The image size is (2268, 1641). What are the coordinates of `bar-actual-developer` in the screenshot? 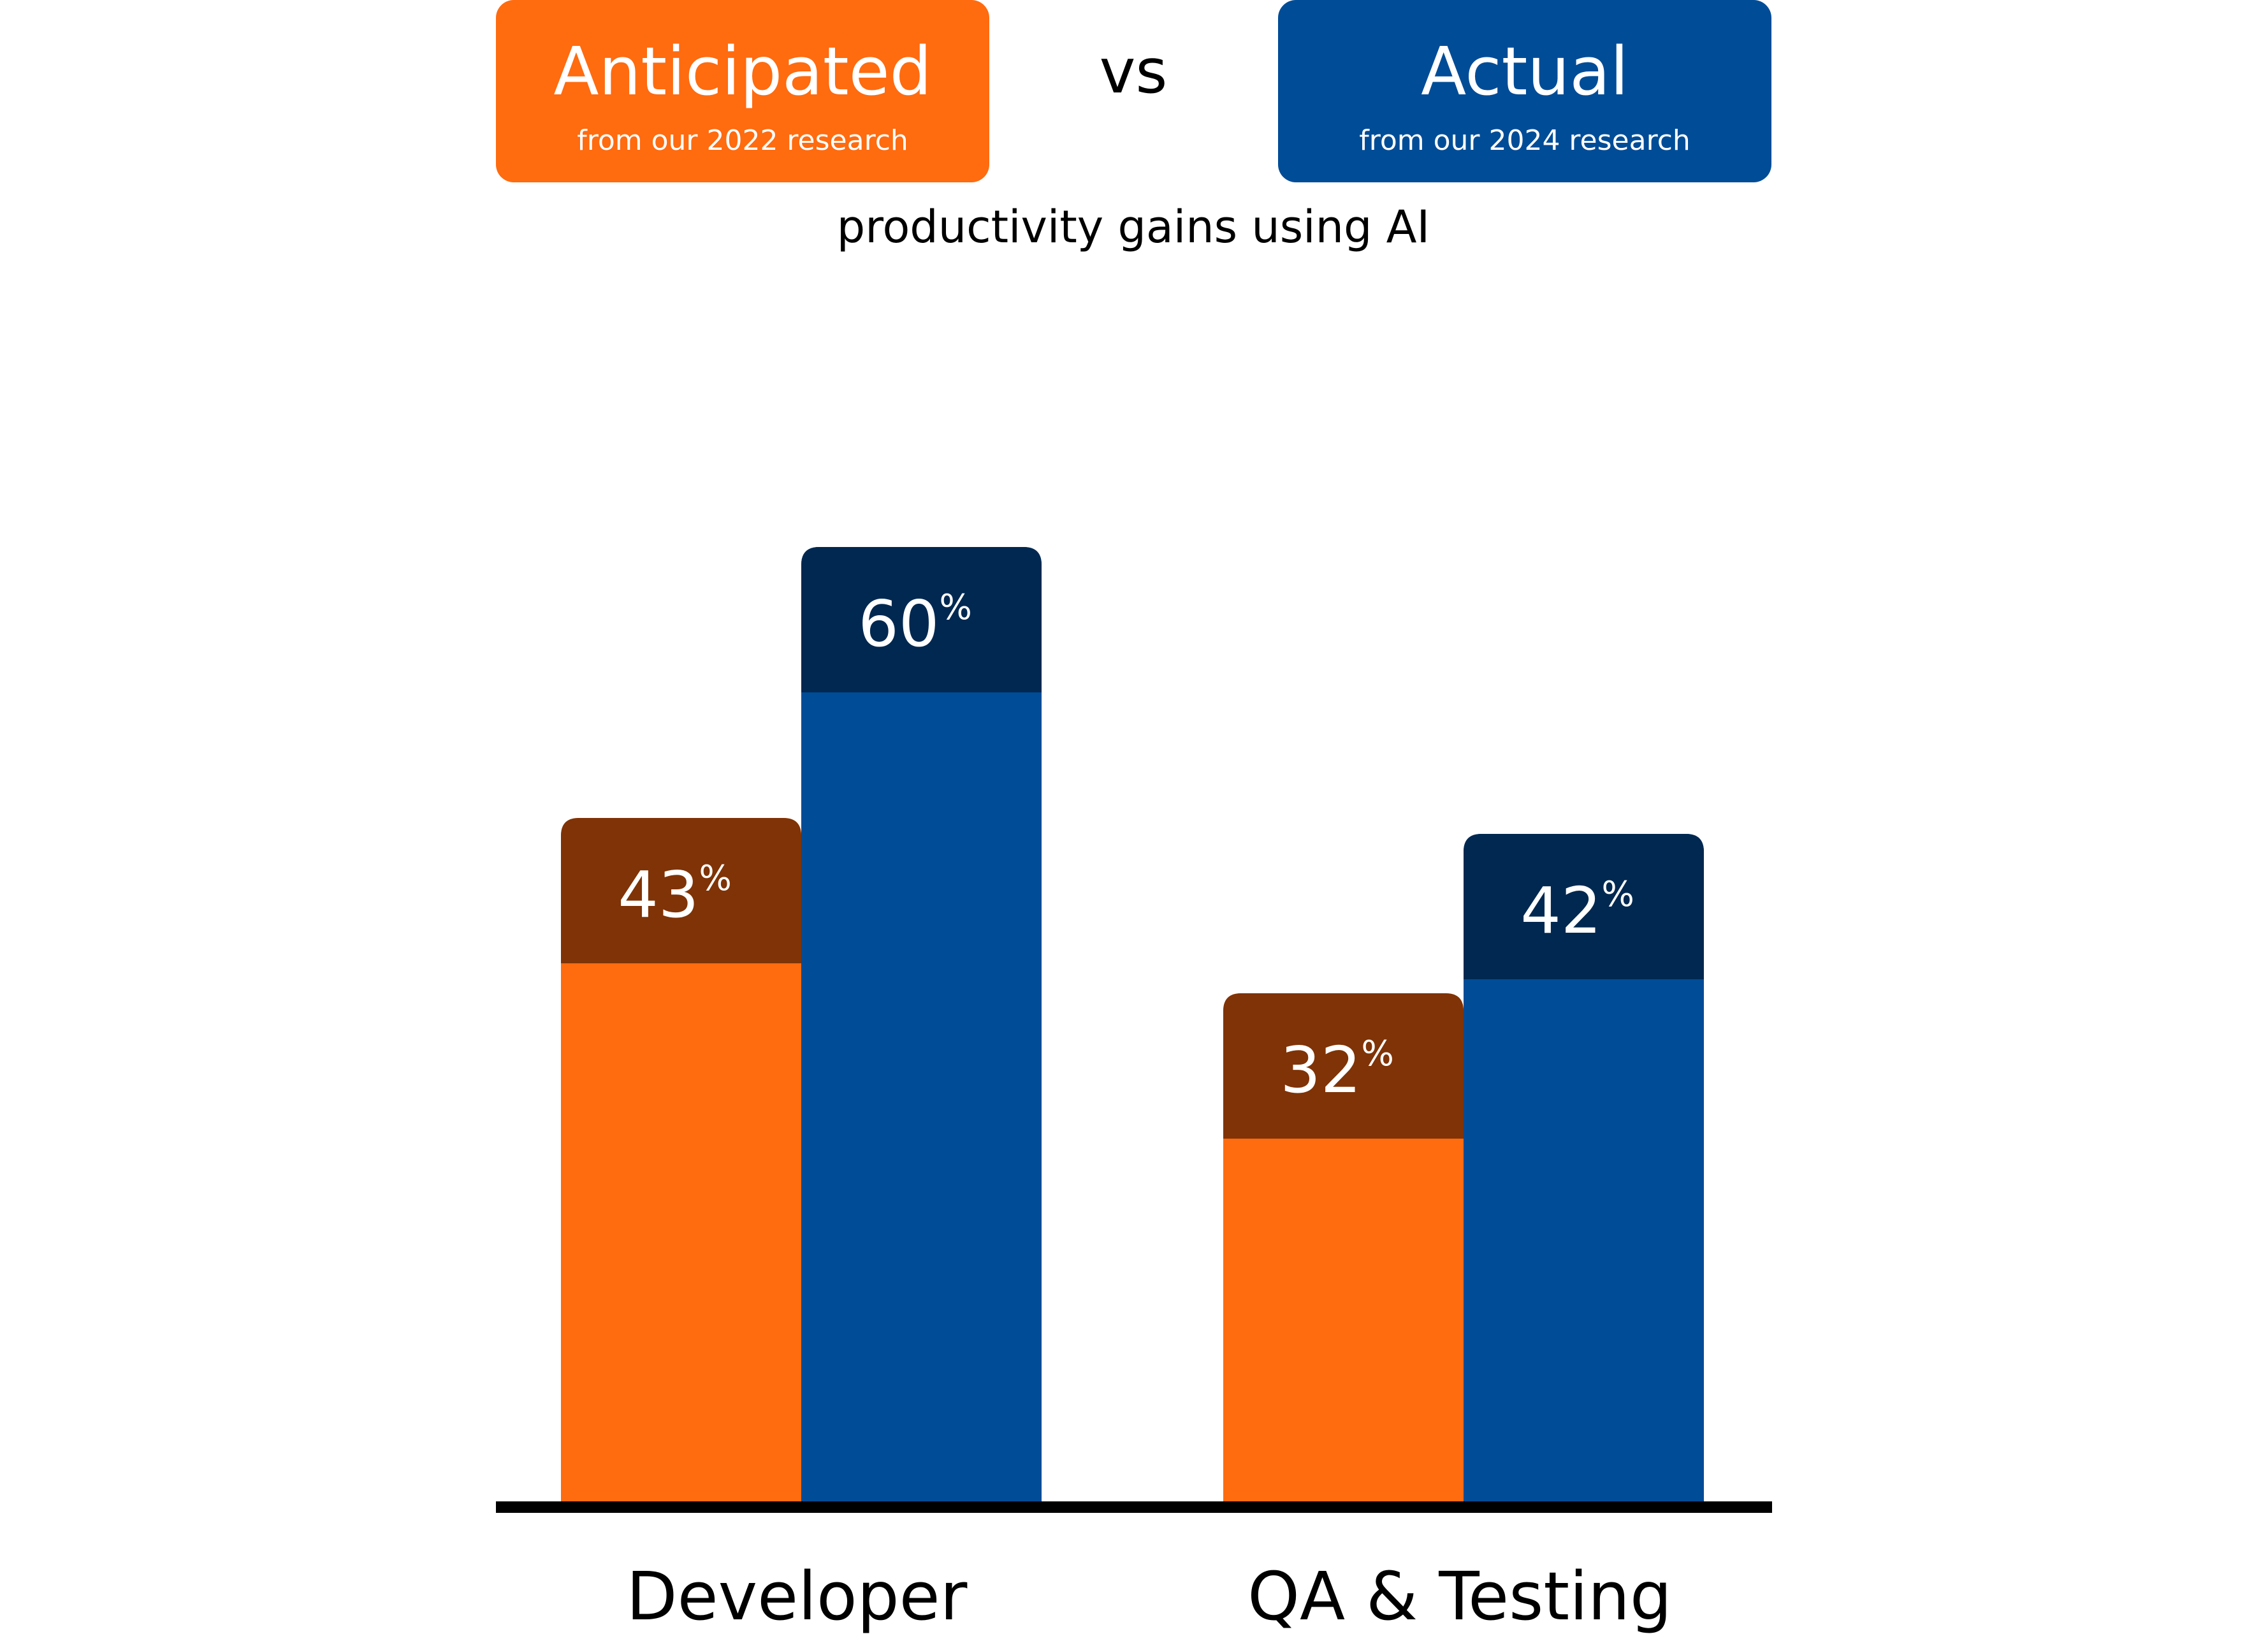 It's located at (922, 1025).